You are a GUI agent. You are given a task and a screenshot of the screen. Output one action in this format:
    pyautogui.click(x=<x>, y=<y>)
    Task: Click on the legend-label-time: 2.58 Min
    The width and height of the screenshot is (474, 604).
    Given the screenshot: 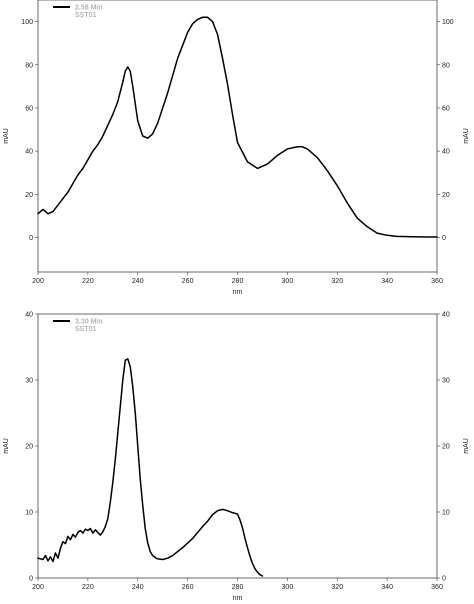 What is the action you would take?
    pyautogui.click(x=89, y=8)
    